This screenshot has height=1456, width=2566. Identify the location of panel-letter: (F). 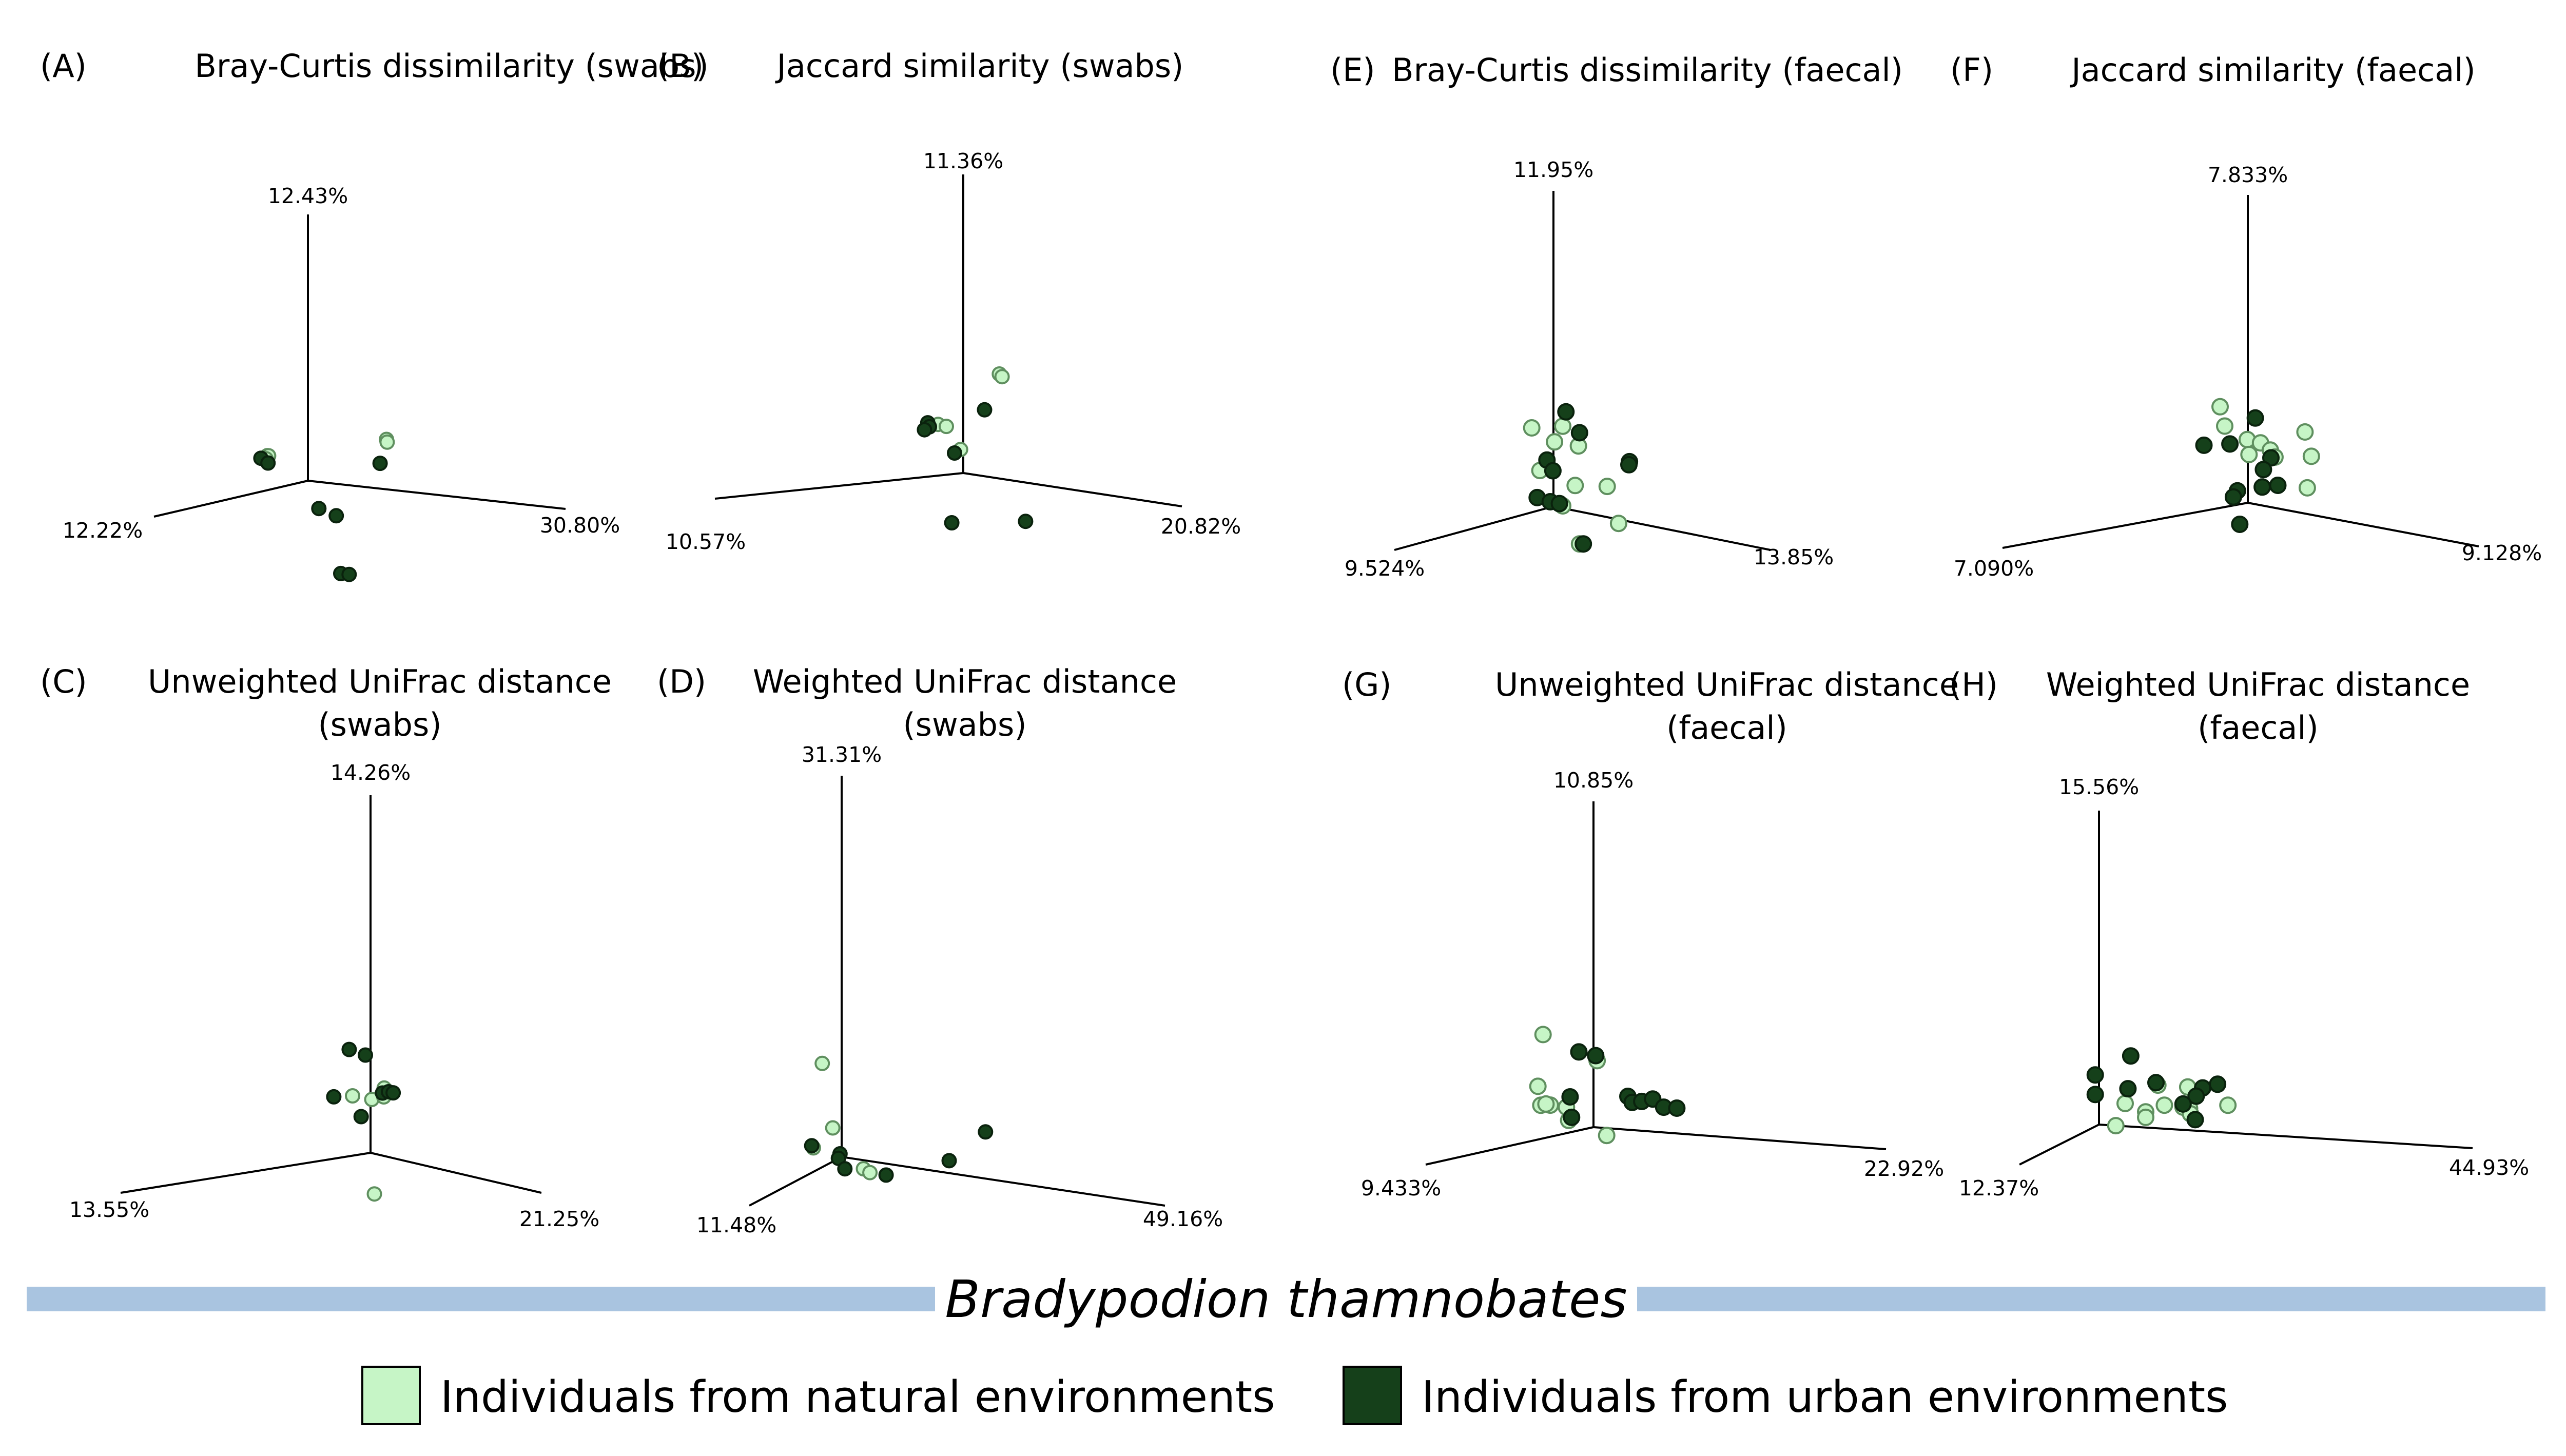
(1971, 70).